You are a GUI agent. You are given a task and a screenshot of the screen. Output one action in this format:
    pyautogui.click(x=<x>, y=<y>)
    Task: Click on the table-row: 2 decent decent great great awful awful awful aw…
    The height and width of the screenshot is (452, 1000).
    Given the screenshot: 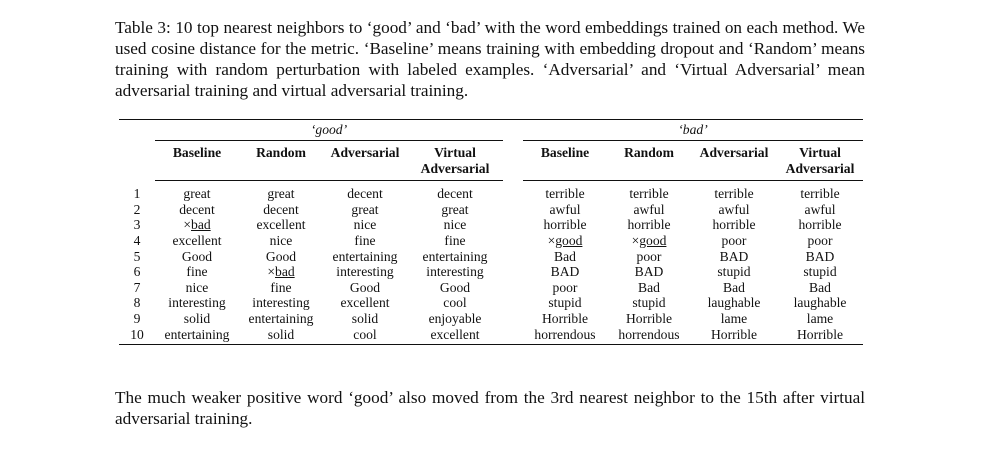 What is the action you would take?
    pyautogui.click(x=491, y=210)
    